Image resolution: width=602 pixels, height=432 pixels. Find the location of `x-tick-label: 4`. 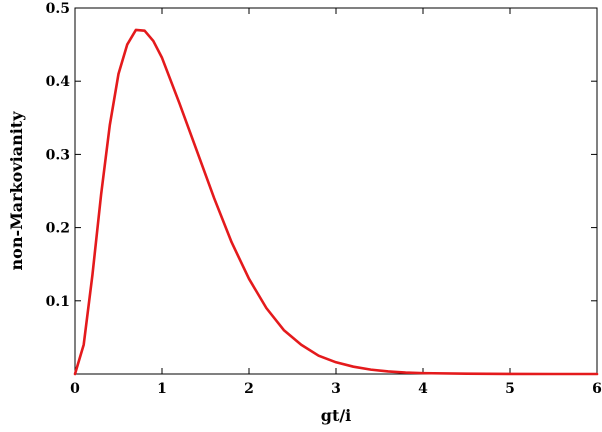

x-tick-label: 4 is located at coordinates (423, 389).